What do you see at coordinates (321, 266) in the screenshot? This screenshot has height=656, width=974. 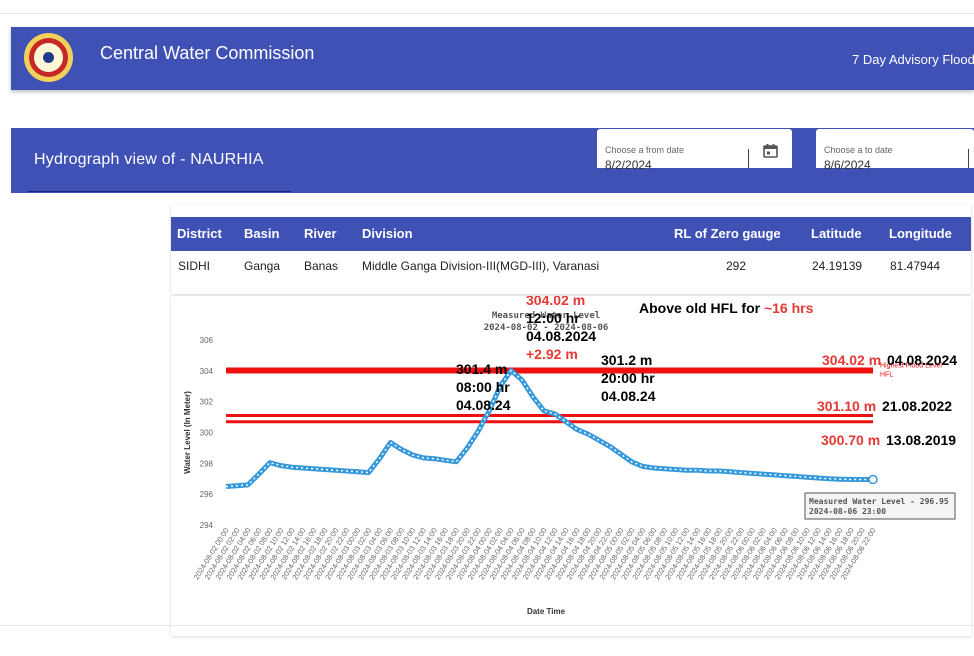 I see `table-cell: Banas` at bounding box center [321, 266].